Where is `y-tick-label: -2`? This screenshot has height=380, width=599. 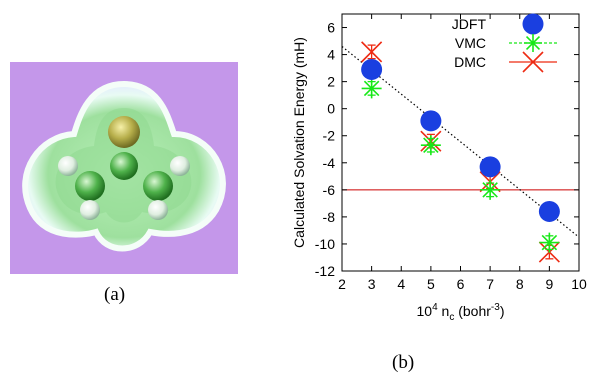
y-tick-label: -2 is located at coordinates (329, 136).